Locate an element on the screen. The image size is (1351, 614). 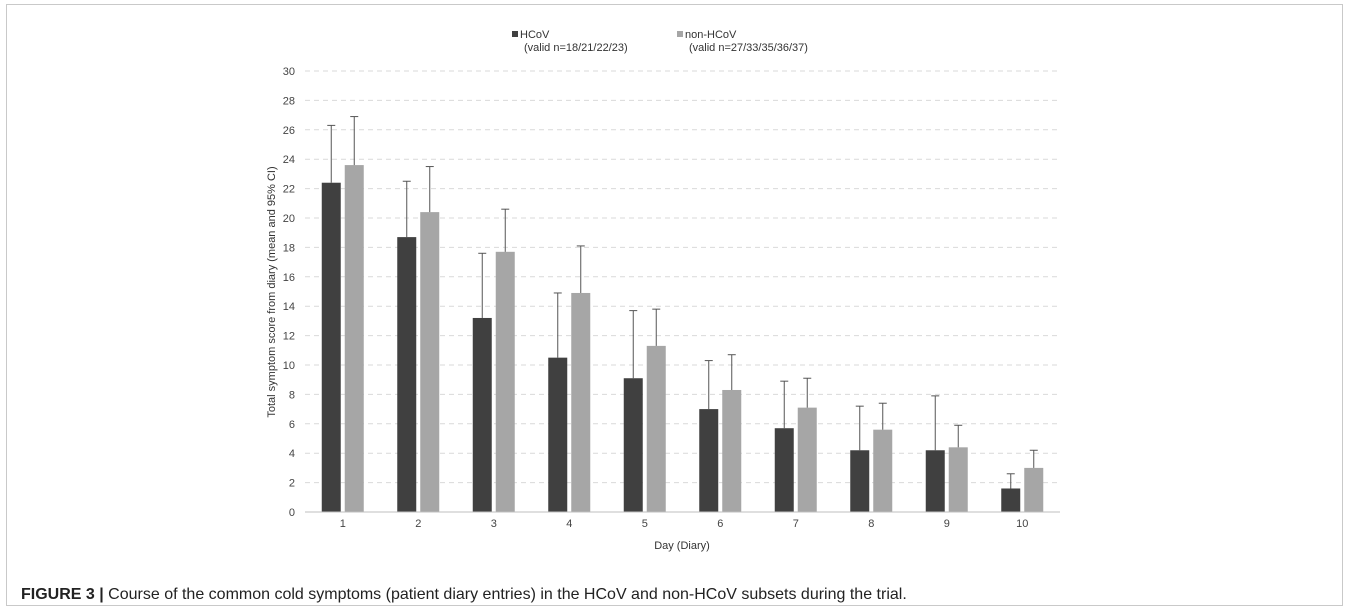
y-tick-label: 30 is located at coordinates (289, 72).